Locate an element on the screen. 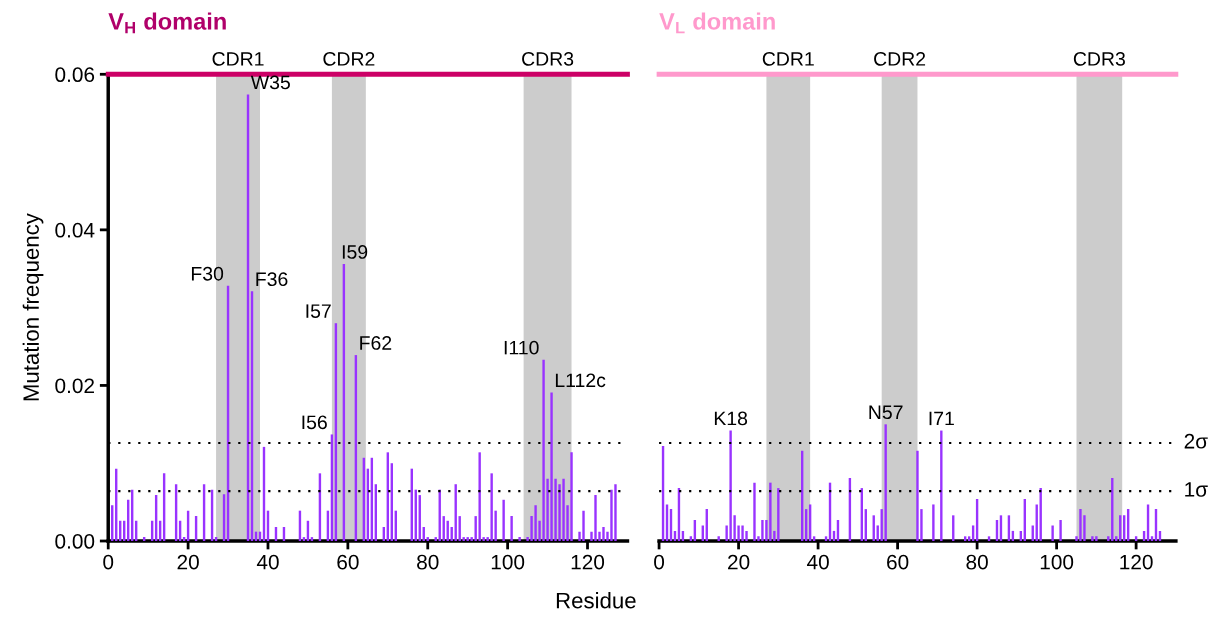 The height and width of the screenshot is (619, 1216). annotation: F62 is located at coordinates (376, 343).